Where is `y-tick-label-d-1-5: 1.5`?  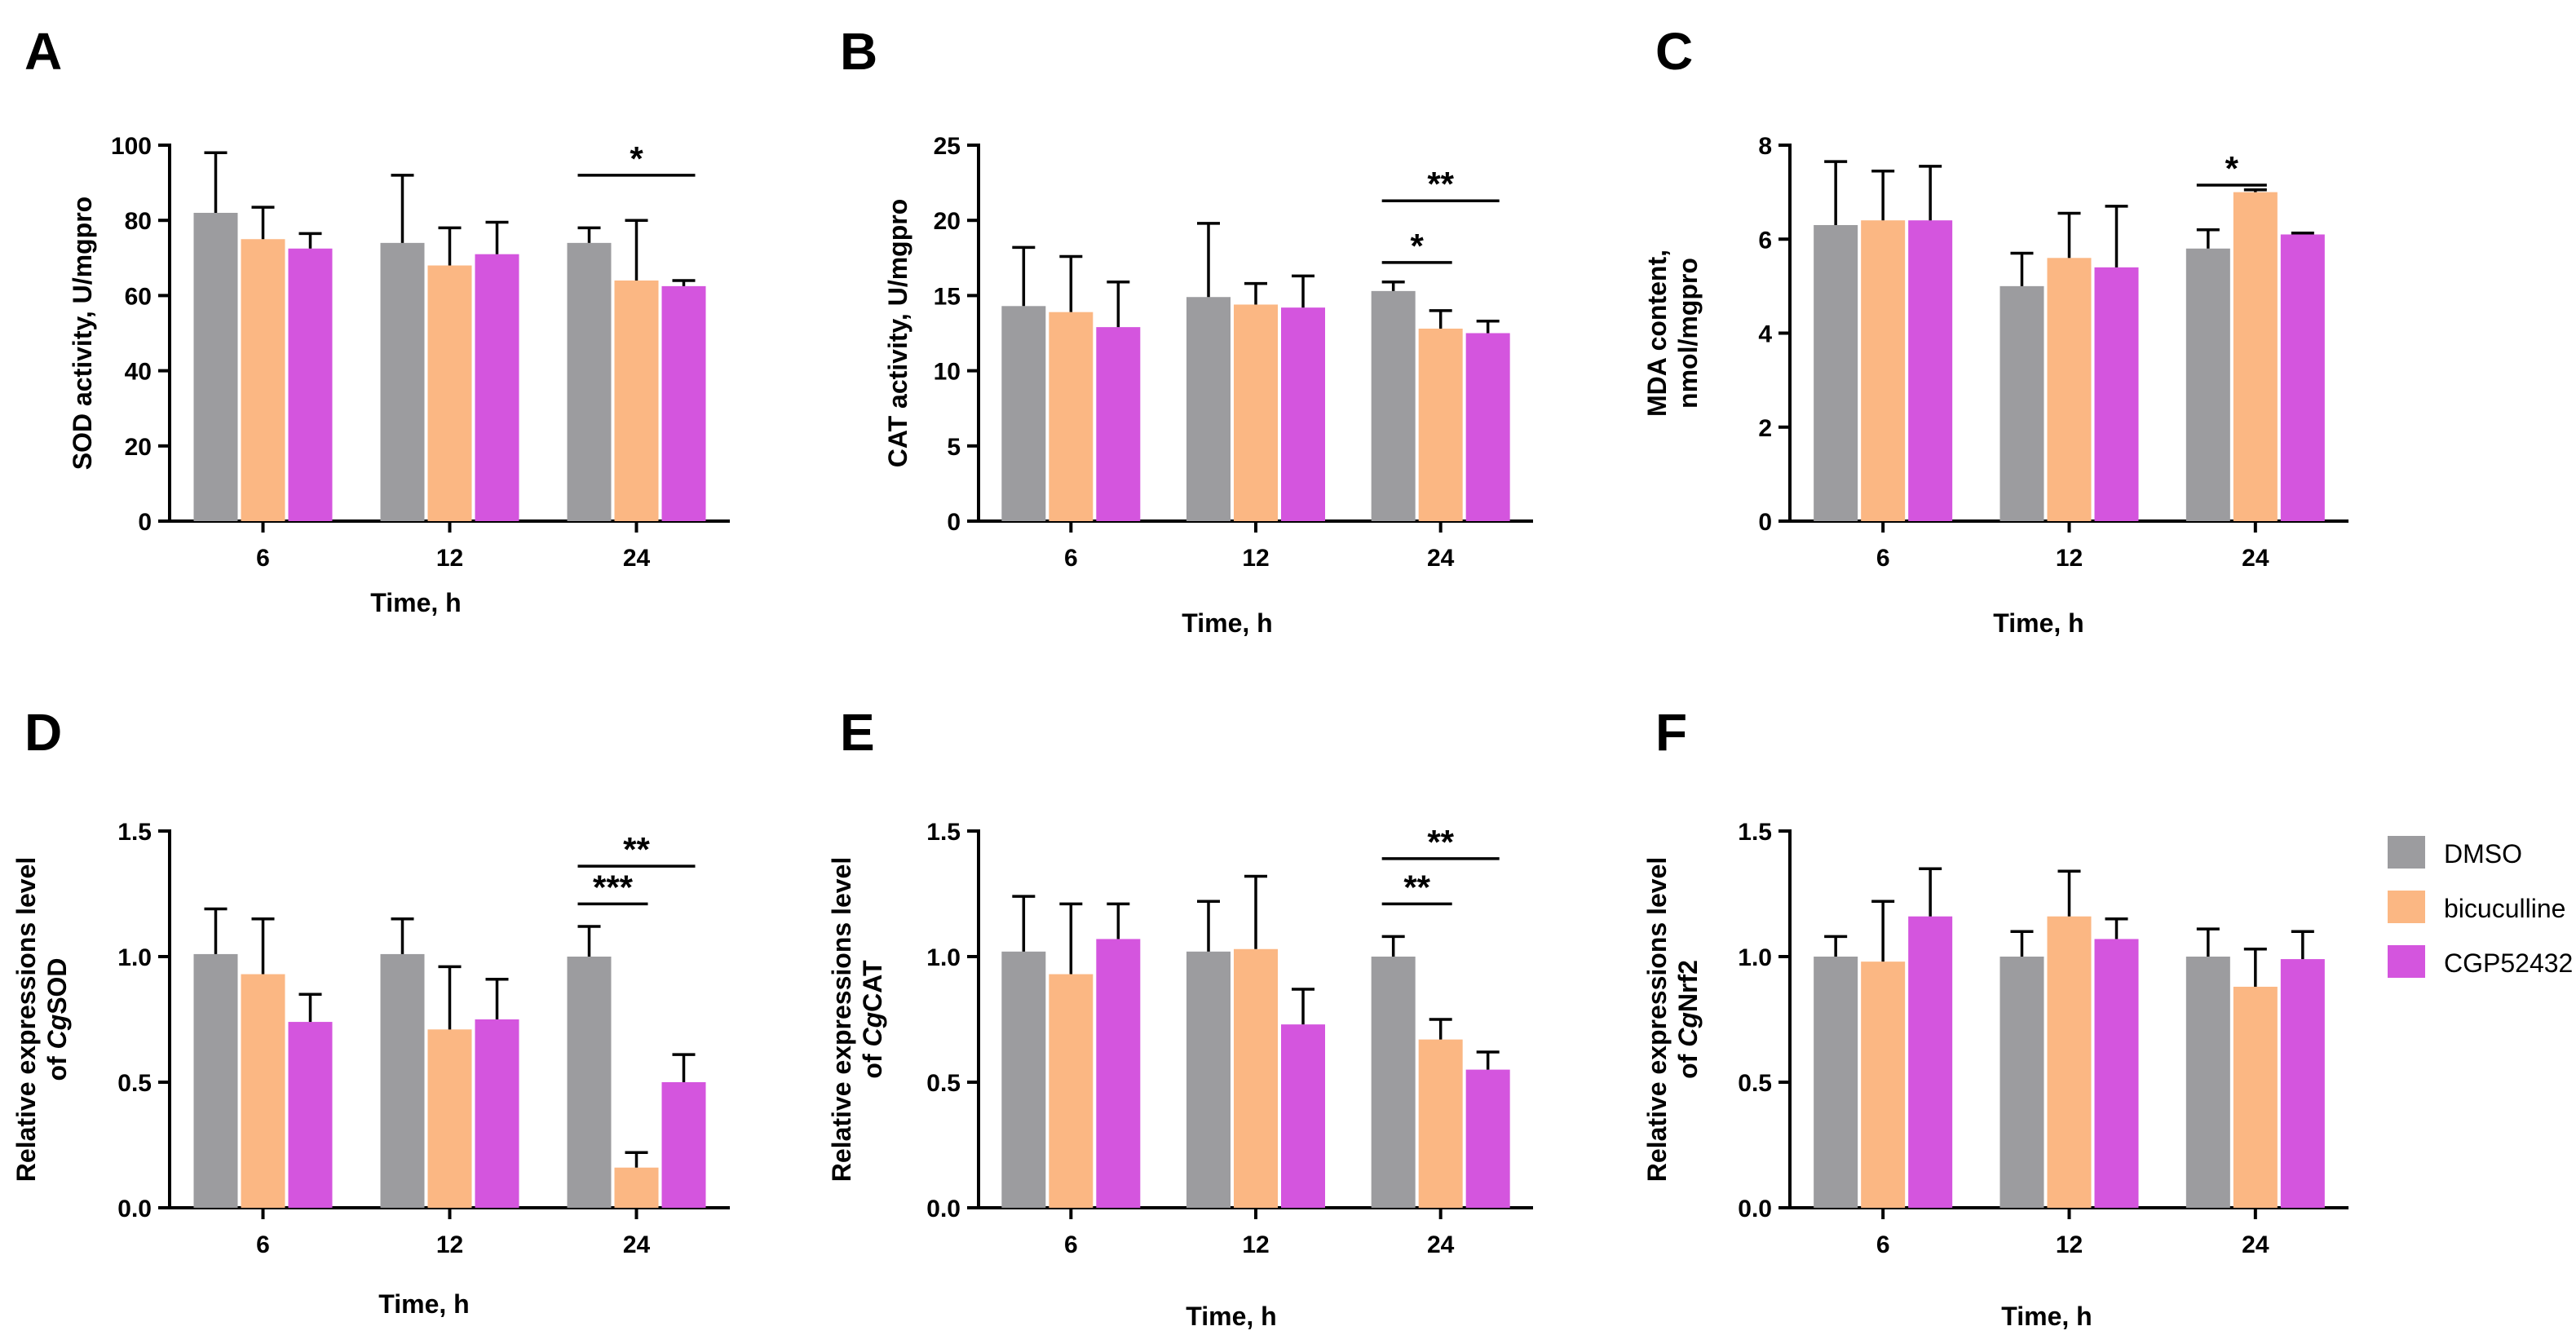 y-tick-label-d-1-5: 1.5 is located at coordinates (134, 832).